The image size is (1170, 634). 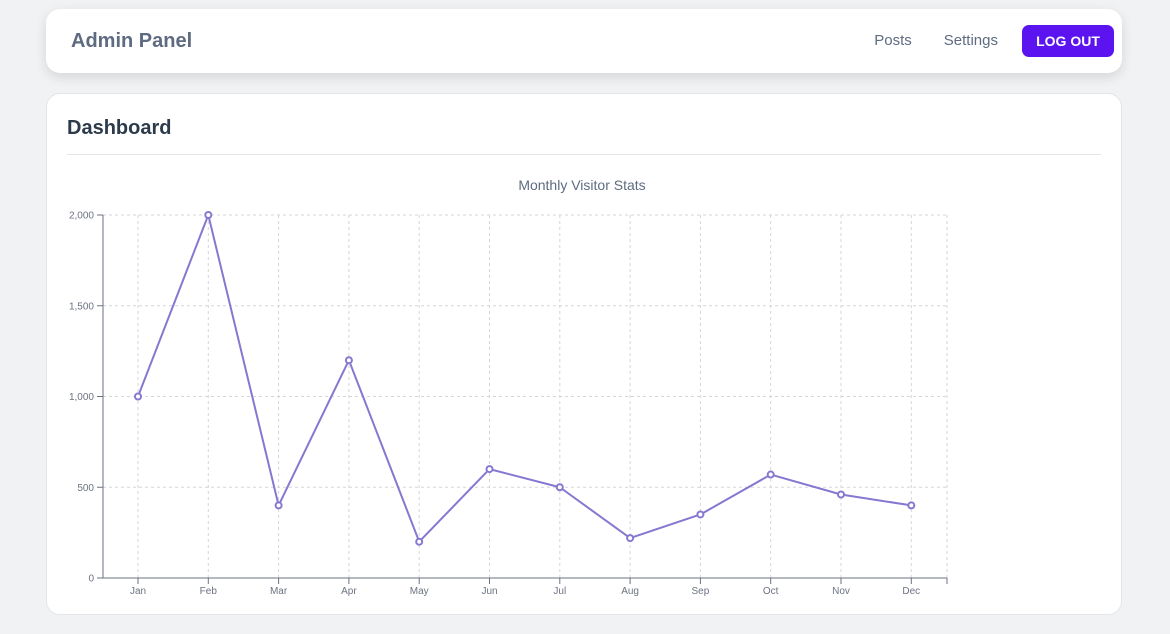 I want to click on x-tick-label: Mar, so click(x=279, y=591).